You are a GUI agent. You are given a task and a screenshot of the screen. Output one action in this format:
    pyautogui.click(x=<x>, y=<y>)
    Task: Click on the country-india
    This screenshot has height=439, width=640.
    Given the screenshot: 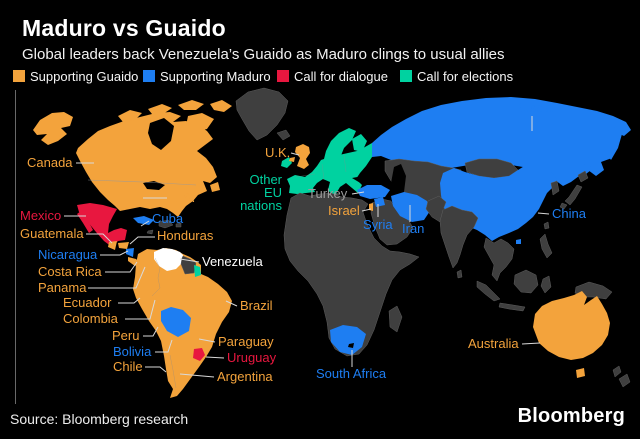 What is the action you would take?
    pyautogui.click(x=459, y=237)
    